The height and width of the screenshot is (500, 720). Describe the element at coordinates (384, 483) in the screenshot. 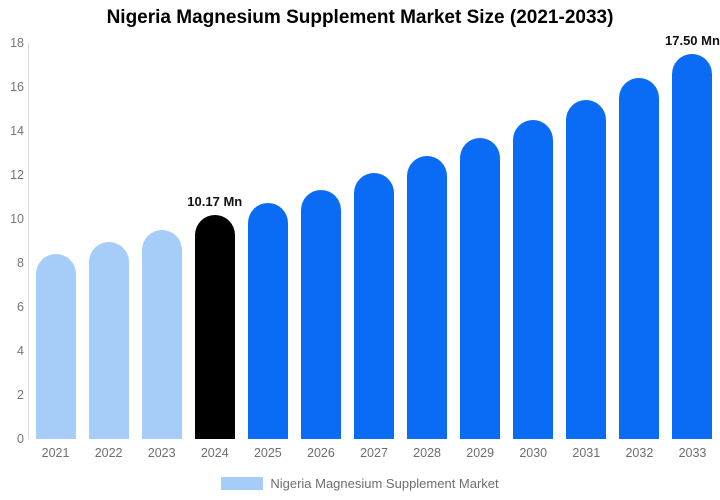

I see `legend-label: Nigeria Magnesium Supplement Market` at that location.